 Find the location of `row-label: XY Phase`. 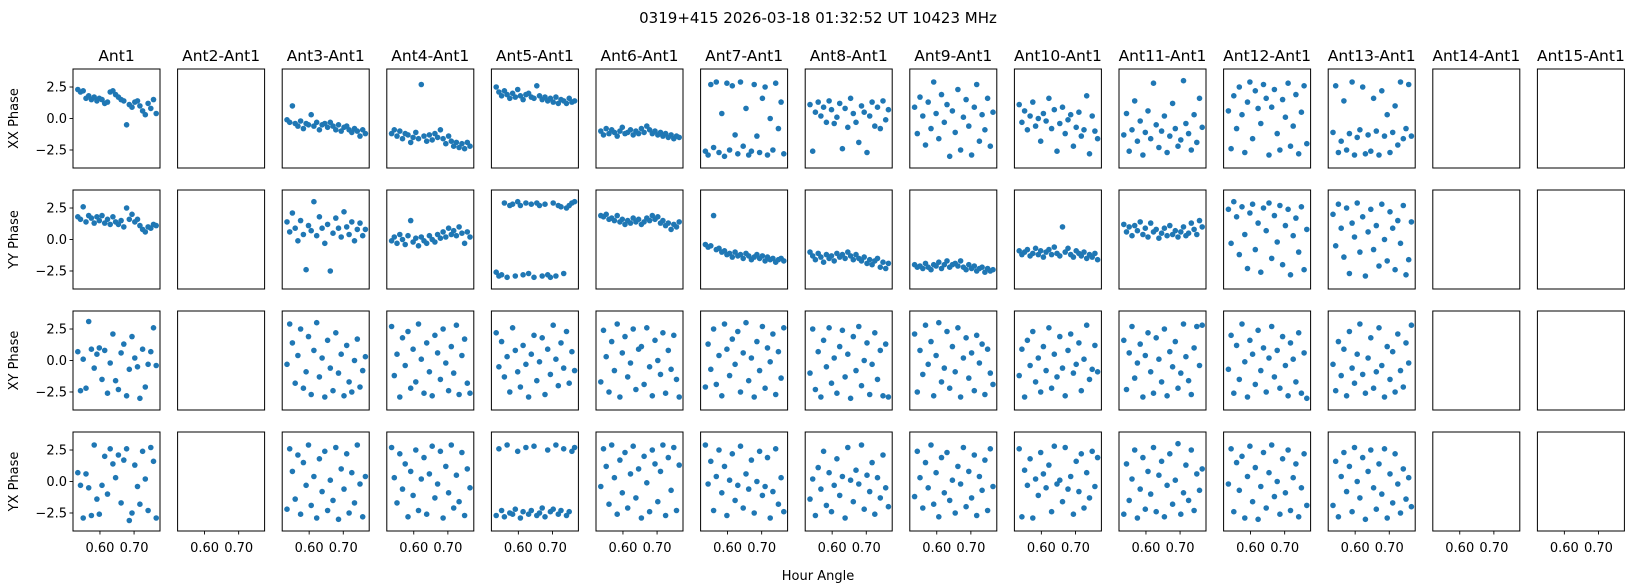

row-label: XY Phase is located at coordinates (14, 361).